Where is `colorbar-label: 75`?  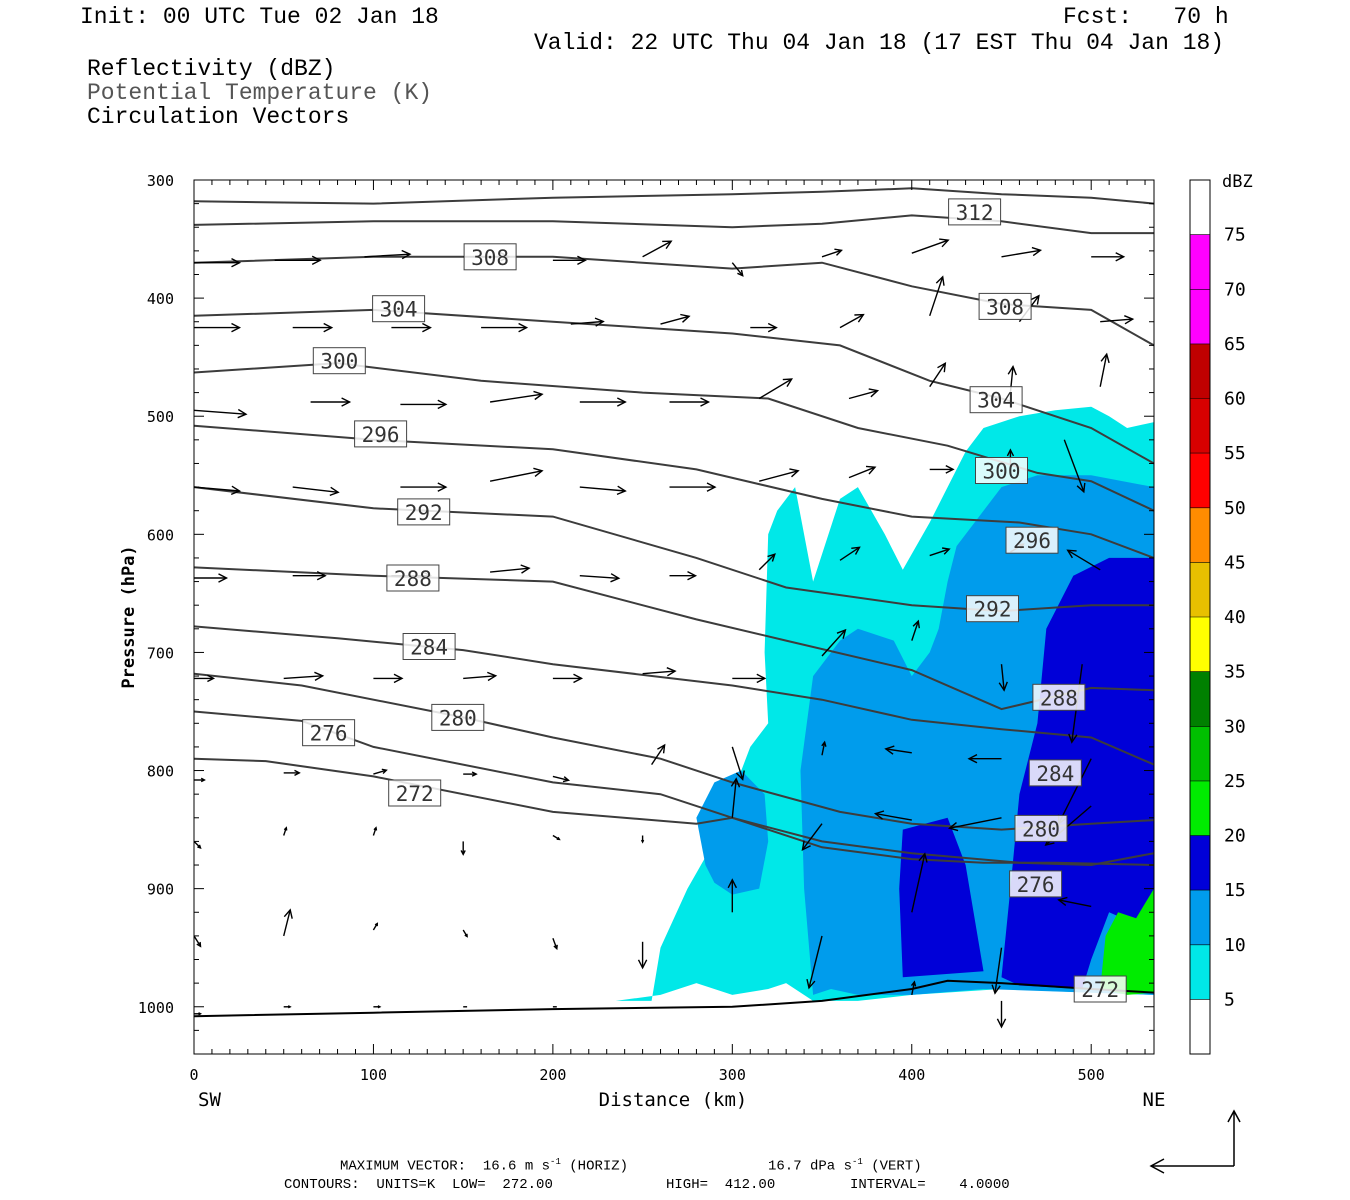
colorbar-label: 75 is located at coordinates (1235, 235).